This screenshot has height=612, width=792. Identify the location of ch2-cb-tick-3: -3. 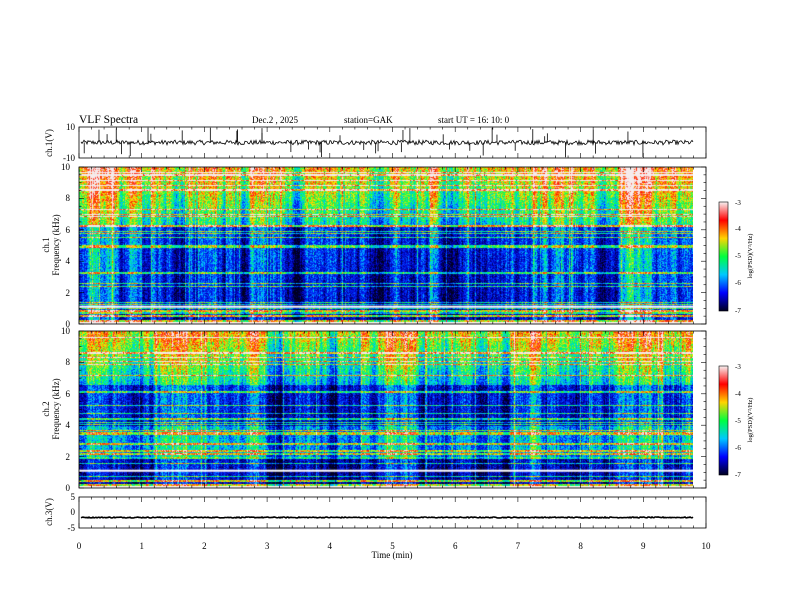
(738, 367).